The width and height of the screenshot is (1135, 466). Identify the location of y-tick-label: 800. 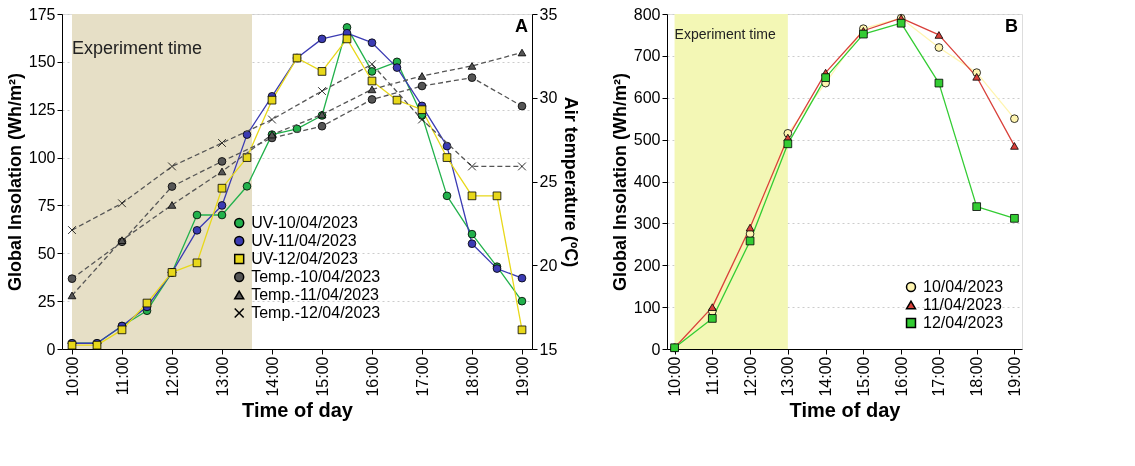
(647, 14).